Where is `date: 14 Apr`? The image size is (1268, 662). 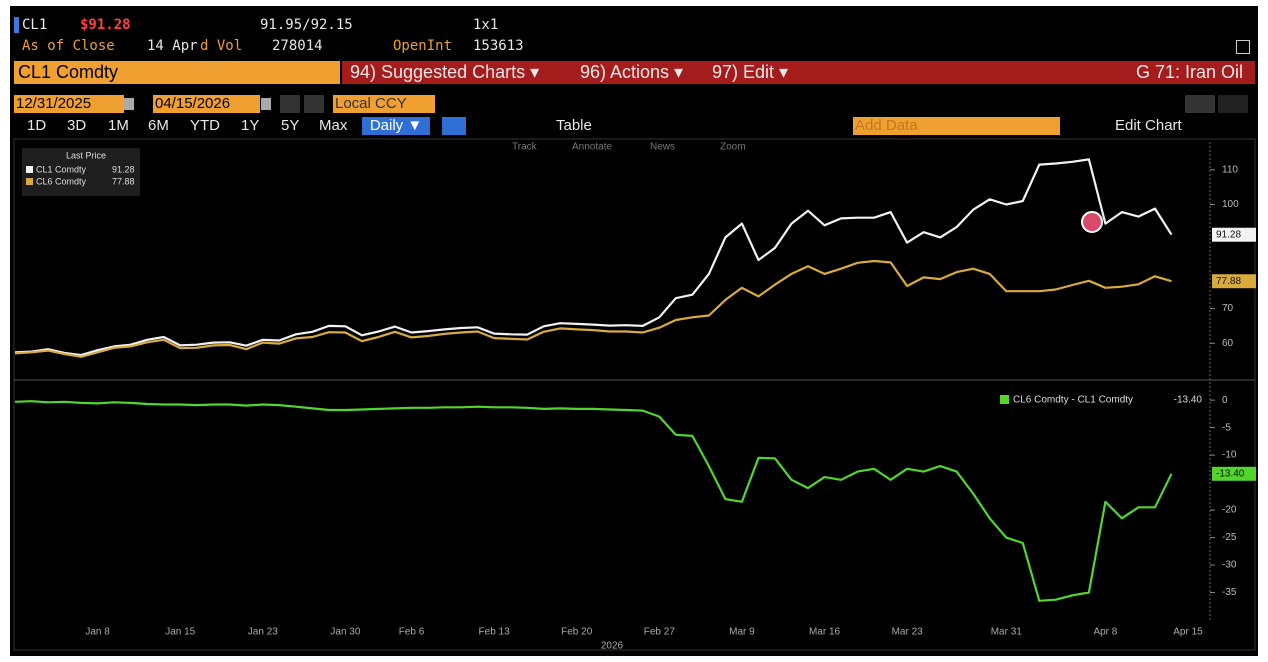 date: 14 Apr is located at coordinates (172, 46).